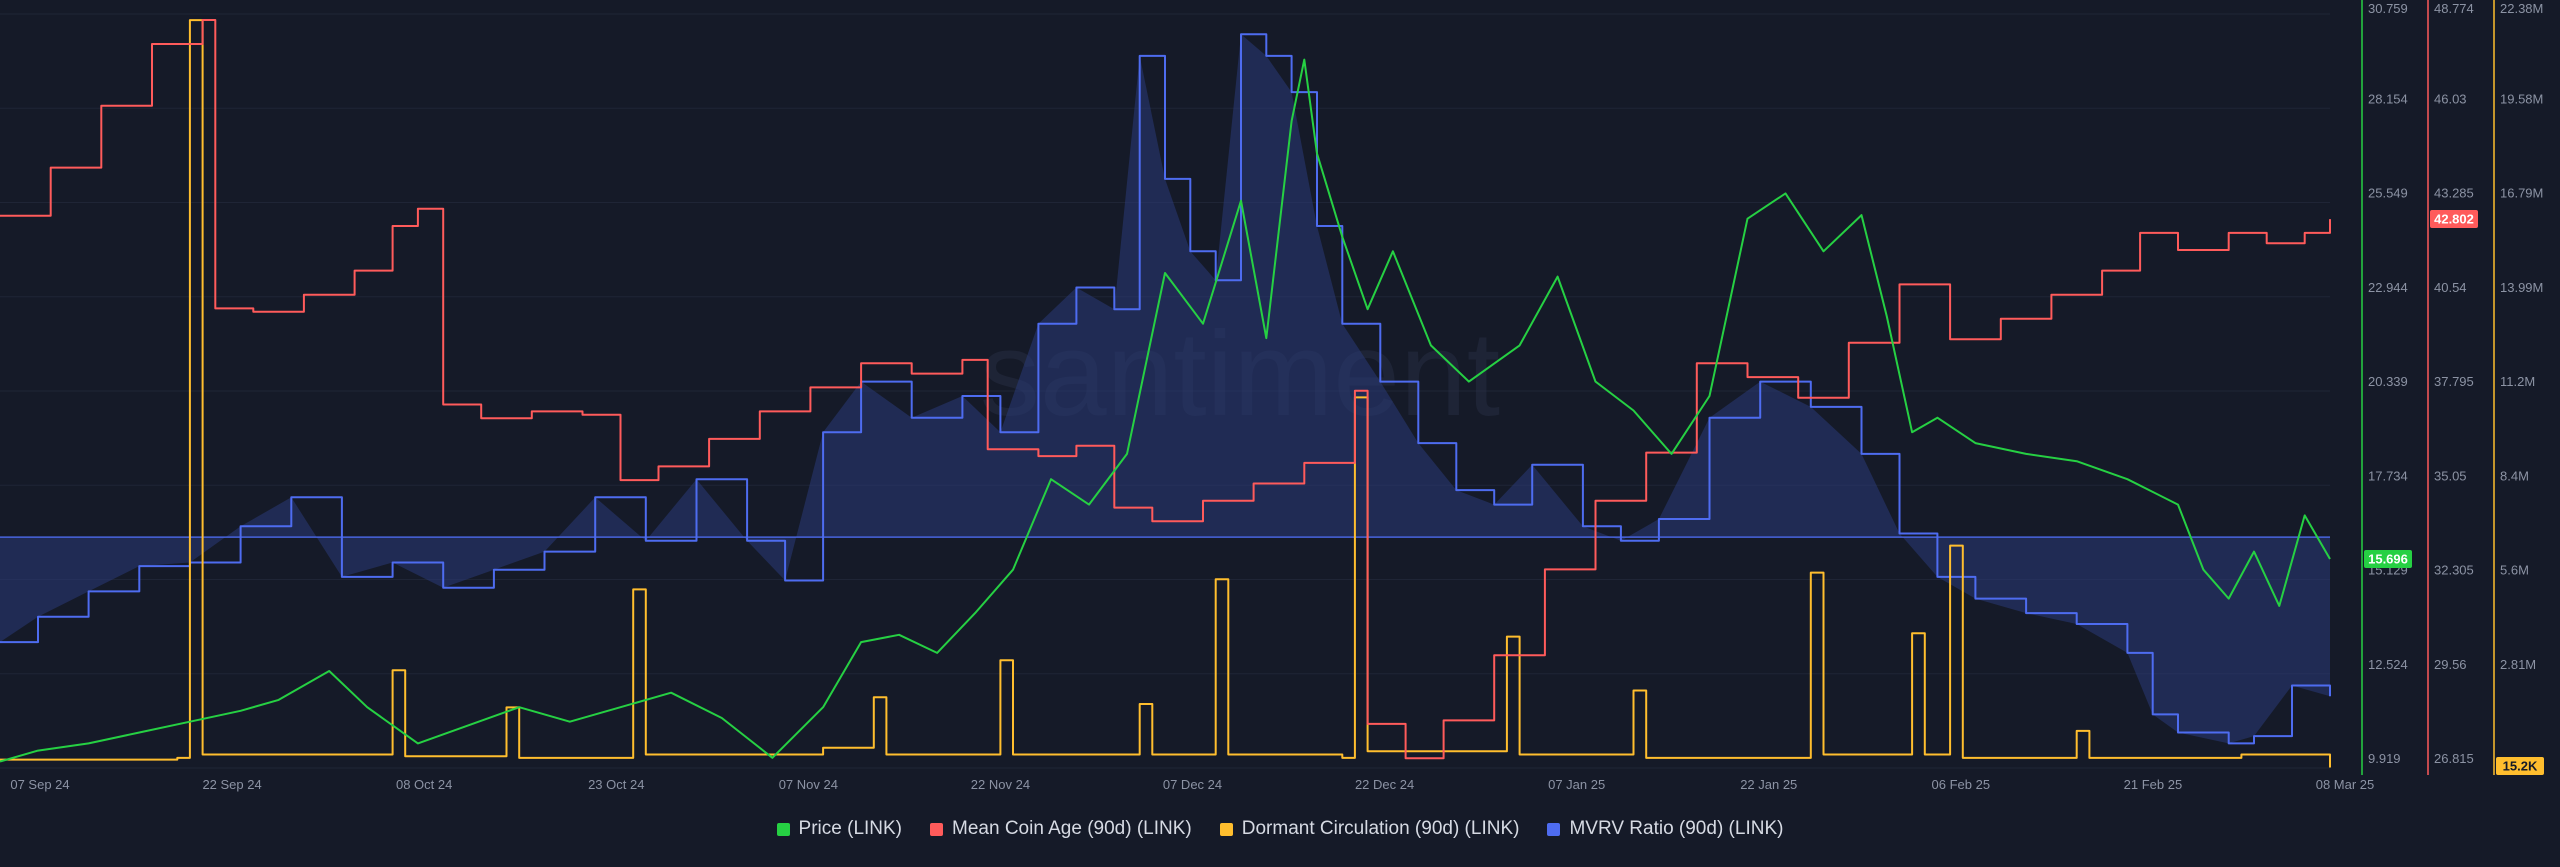  I want to click on x-axis-tick-label: 22 Jan 25, so click(1768, 784).